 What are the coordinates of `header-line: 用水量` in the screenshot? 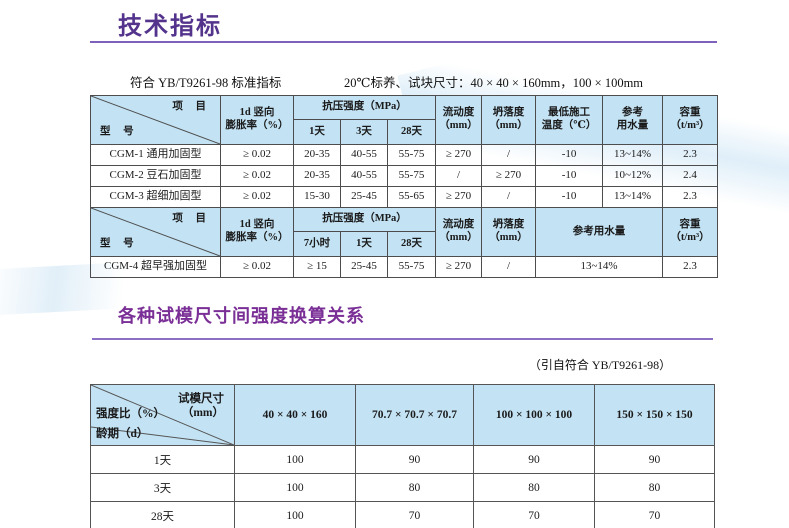 It's located at (632, 125).